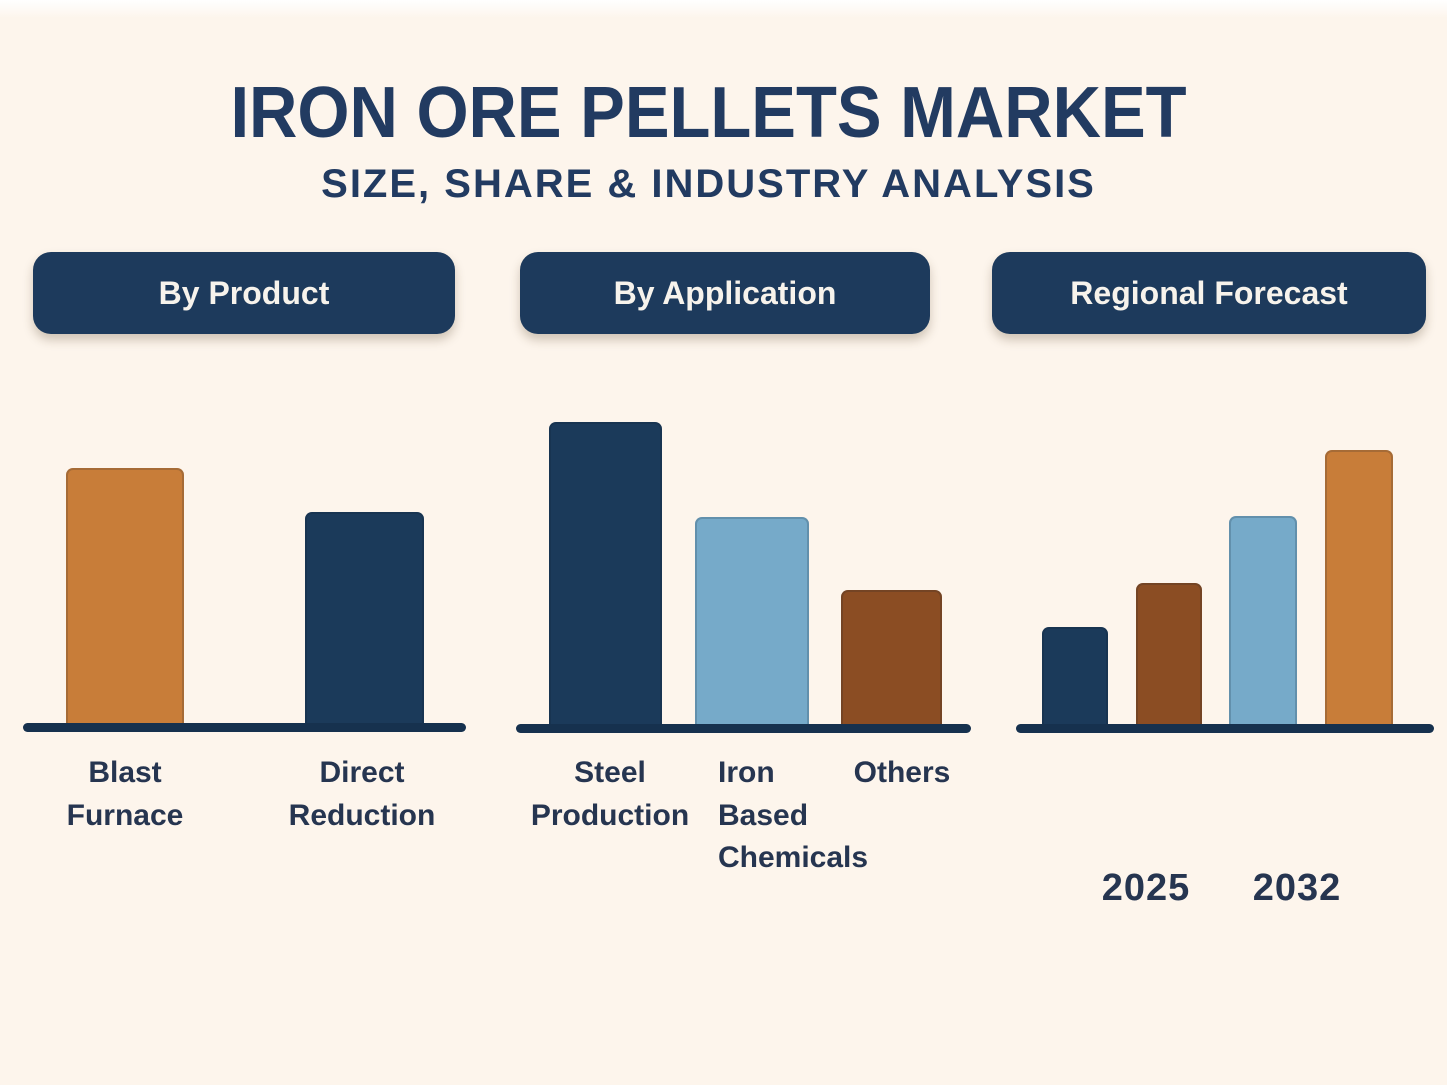 The image size is (1447, 1085). I want to click on section-pill-by-application: By Application, so click(725, 293).